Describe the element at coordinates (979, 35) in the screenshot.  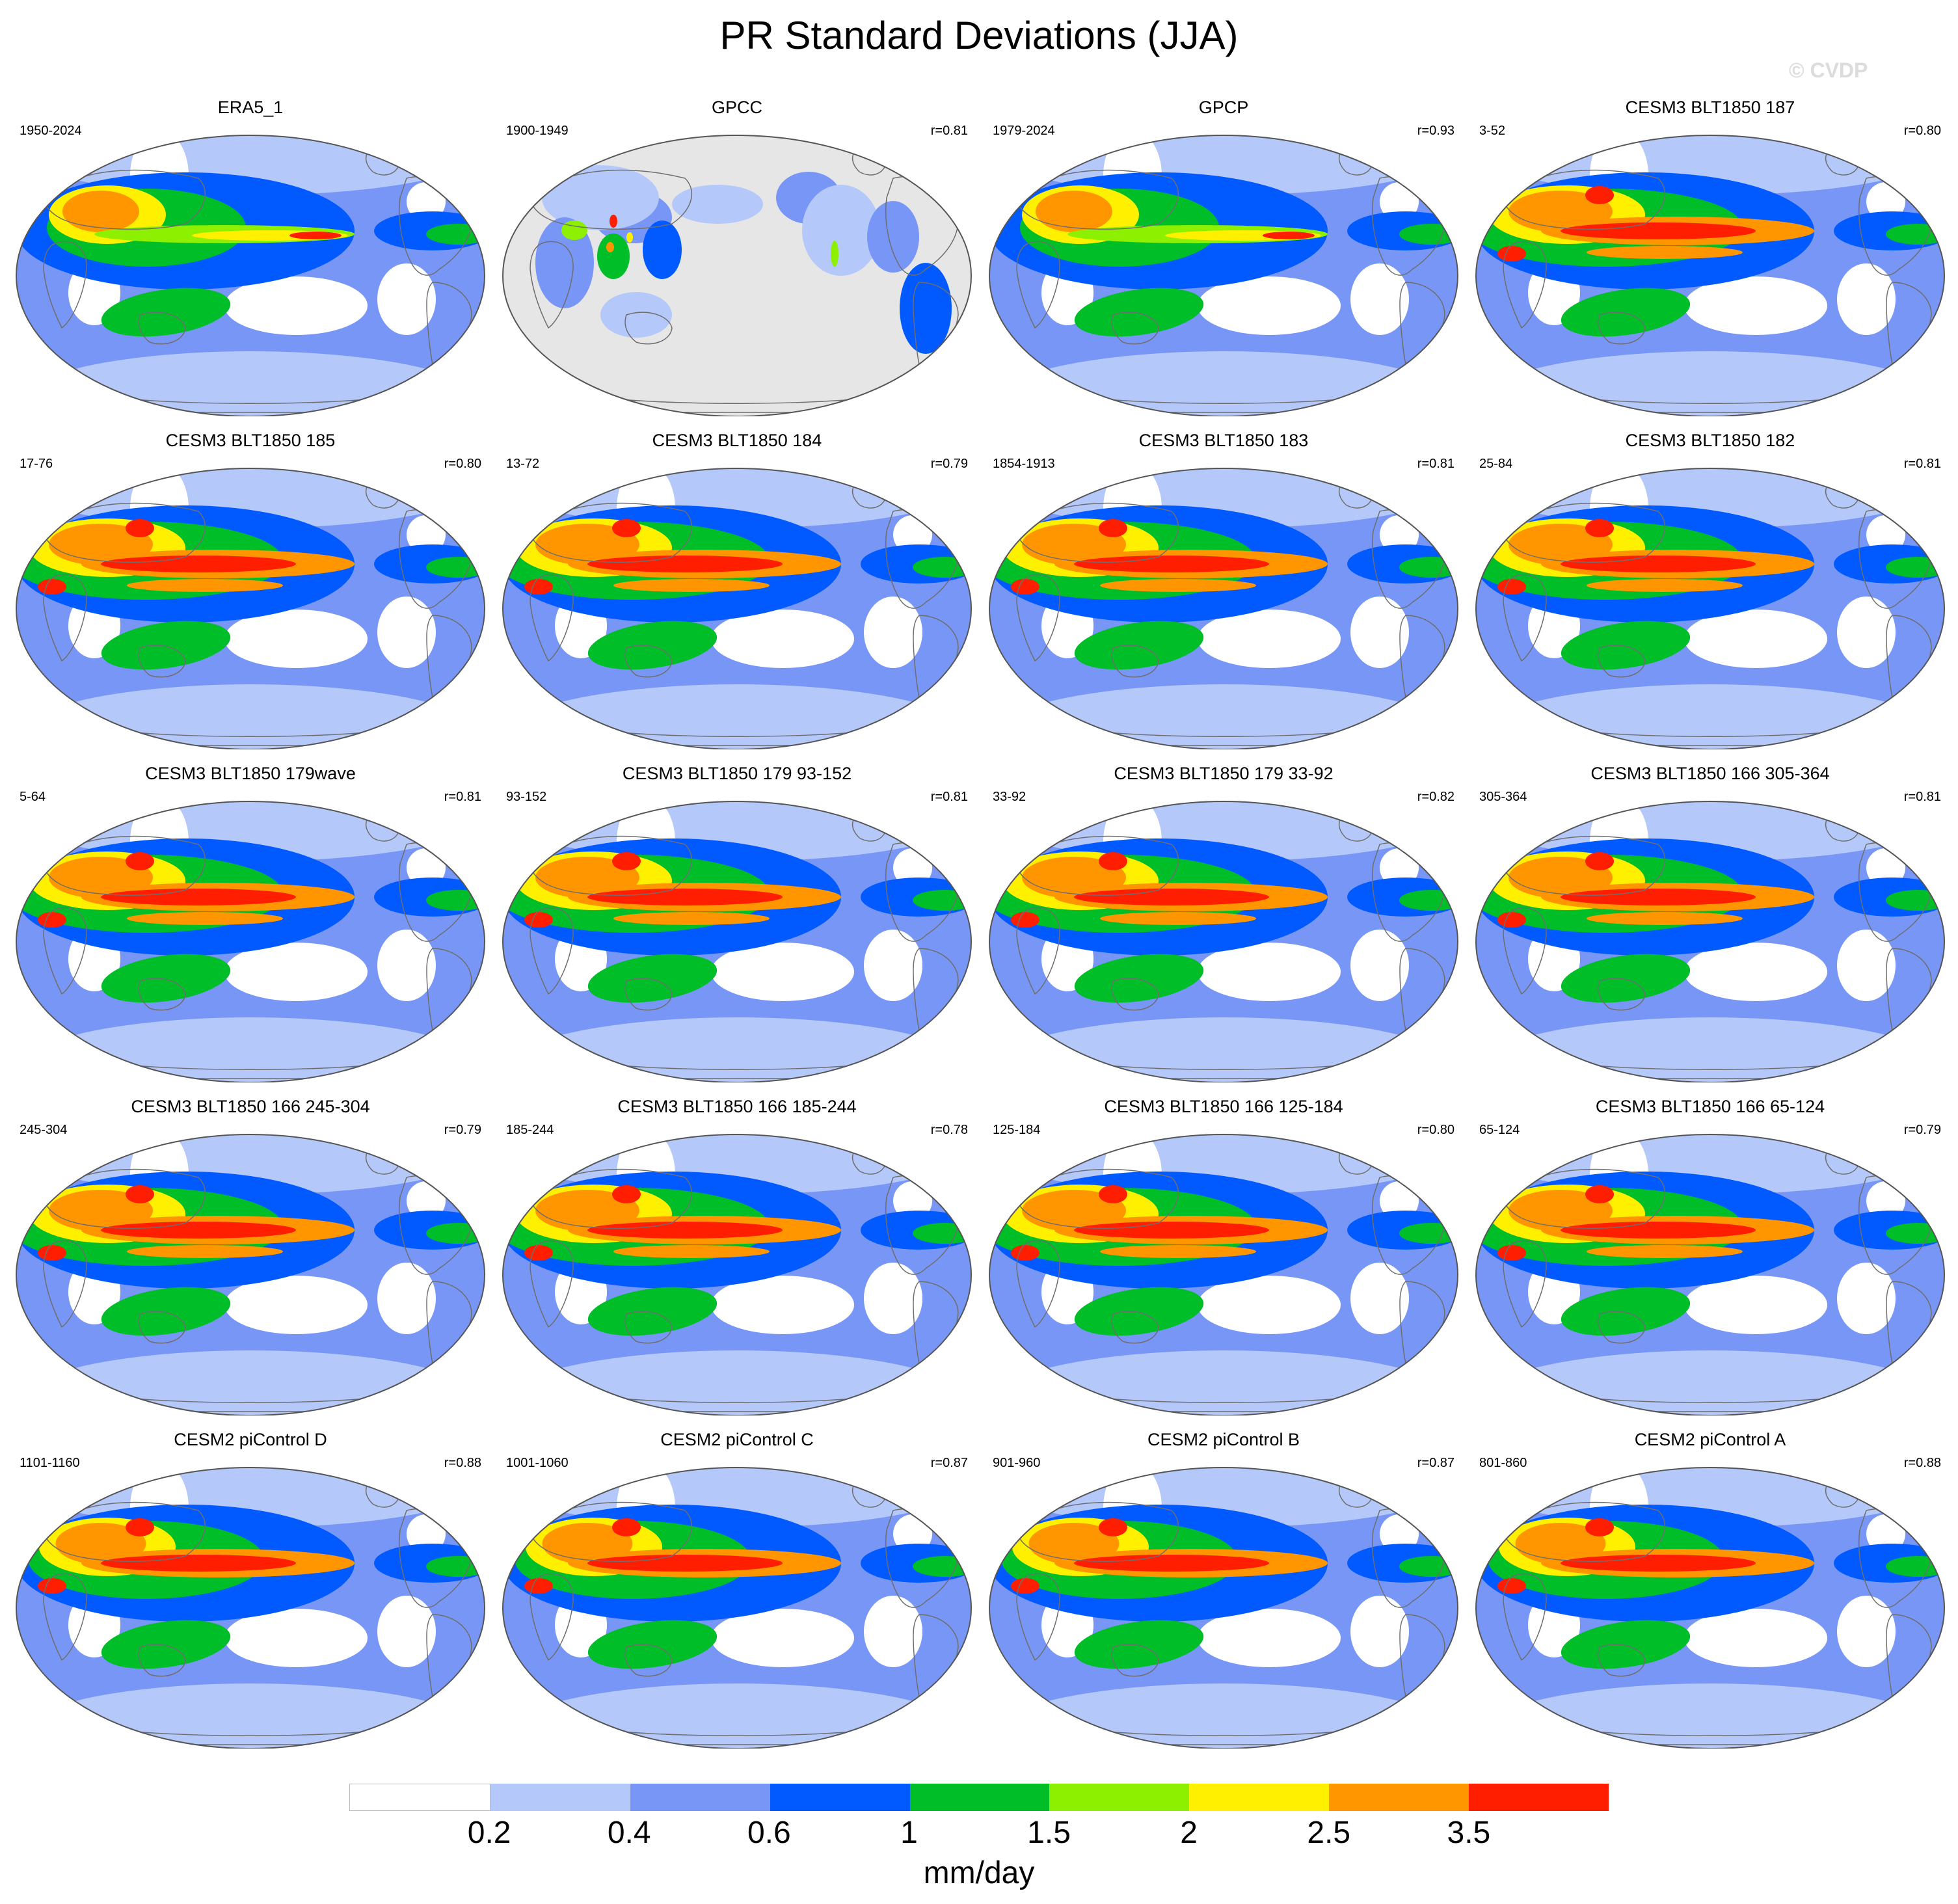
I see `page-title: PR Standard Deviations (JJA)` at that location.